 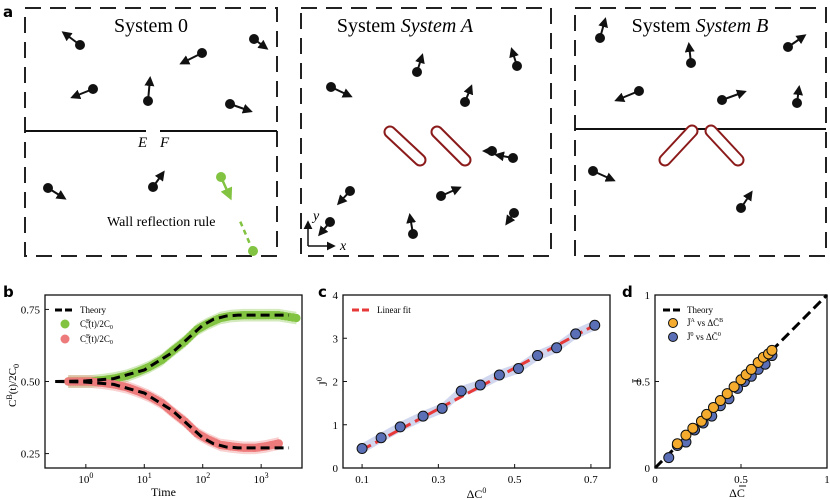 What do you see at coordinates (278, 443) in the screenshot?
I see `data-point-lower` at bounding box center [278, 443].